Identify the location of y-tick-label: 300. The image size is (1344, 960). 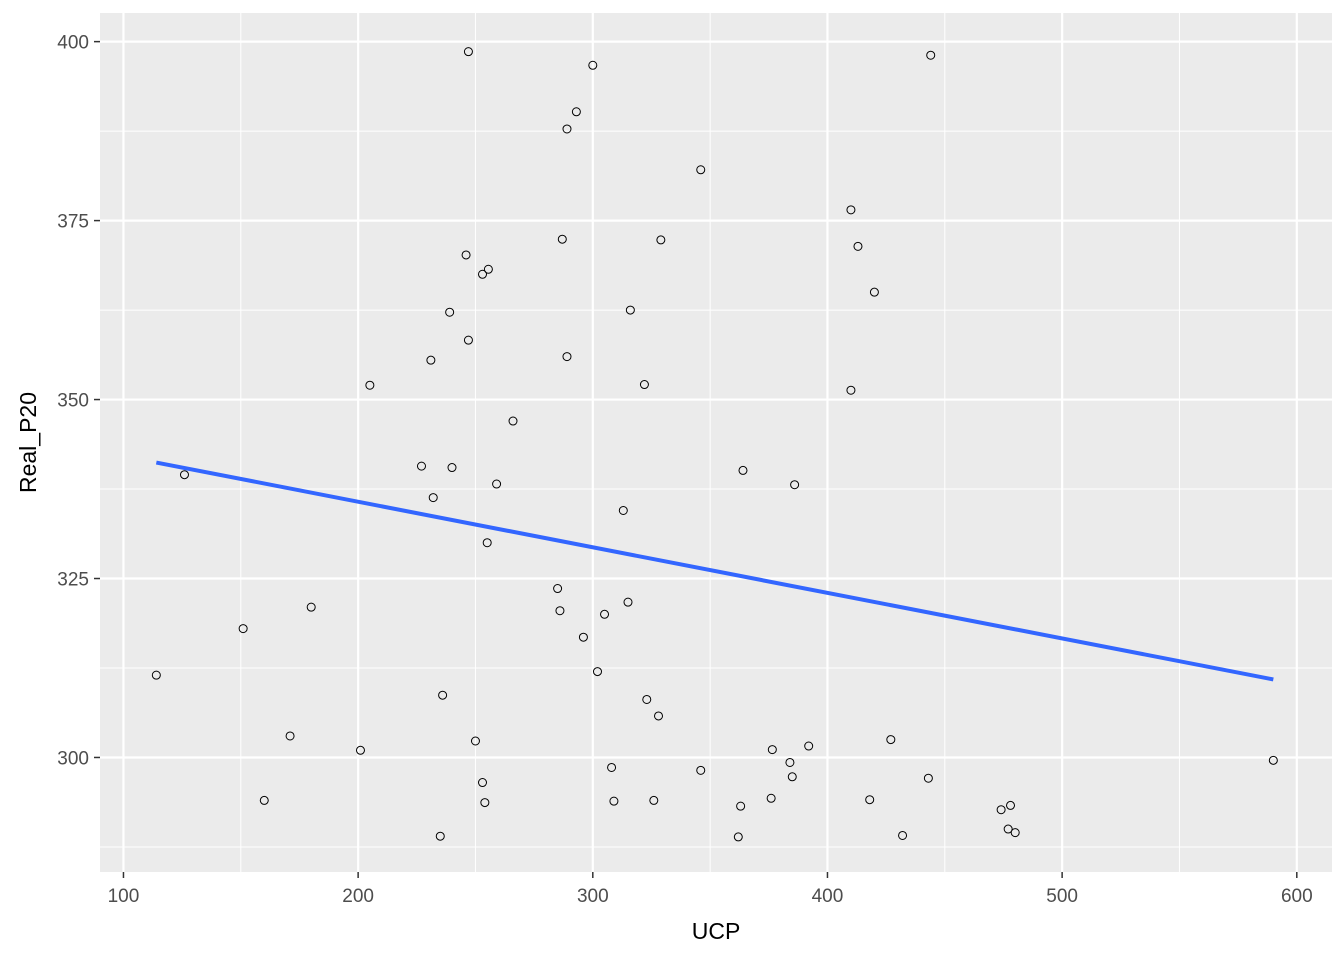
(73, 758).